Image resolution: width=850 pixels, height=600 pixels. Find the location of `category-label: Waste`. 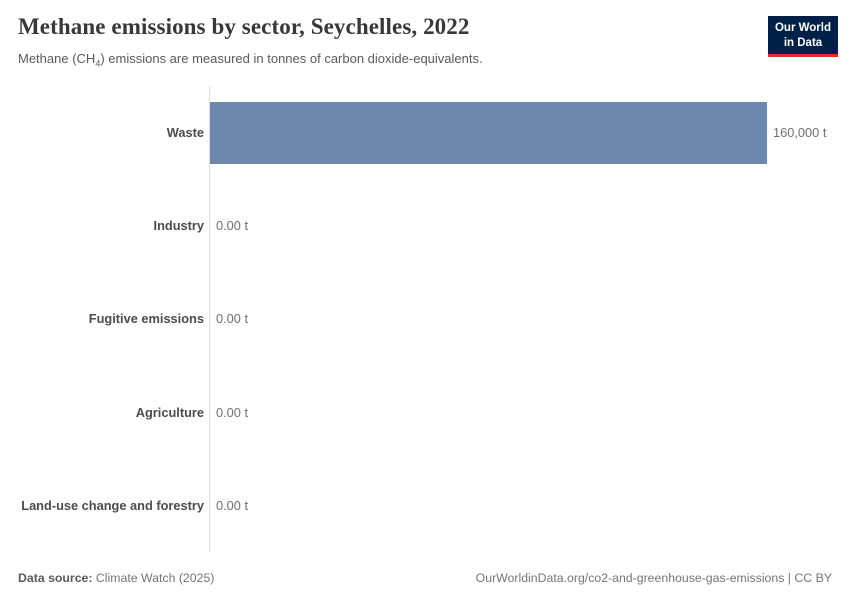

category-label: Waste is located at coordinates (185, 133).